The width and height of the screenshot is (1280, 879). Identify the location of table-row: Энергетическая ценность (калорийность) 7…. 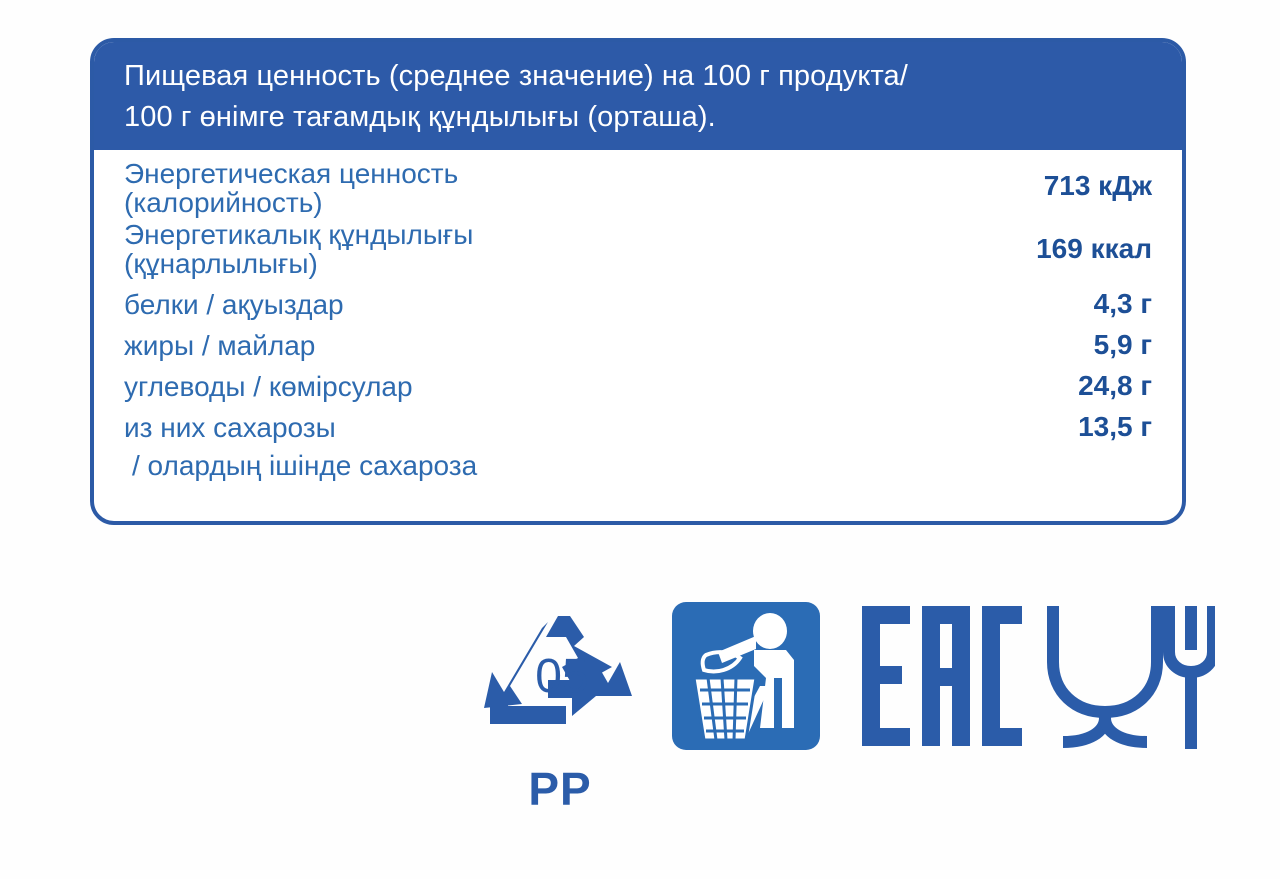
(638, 187).